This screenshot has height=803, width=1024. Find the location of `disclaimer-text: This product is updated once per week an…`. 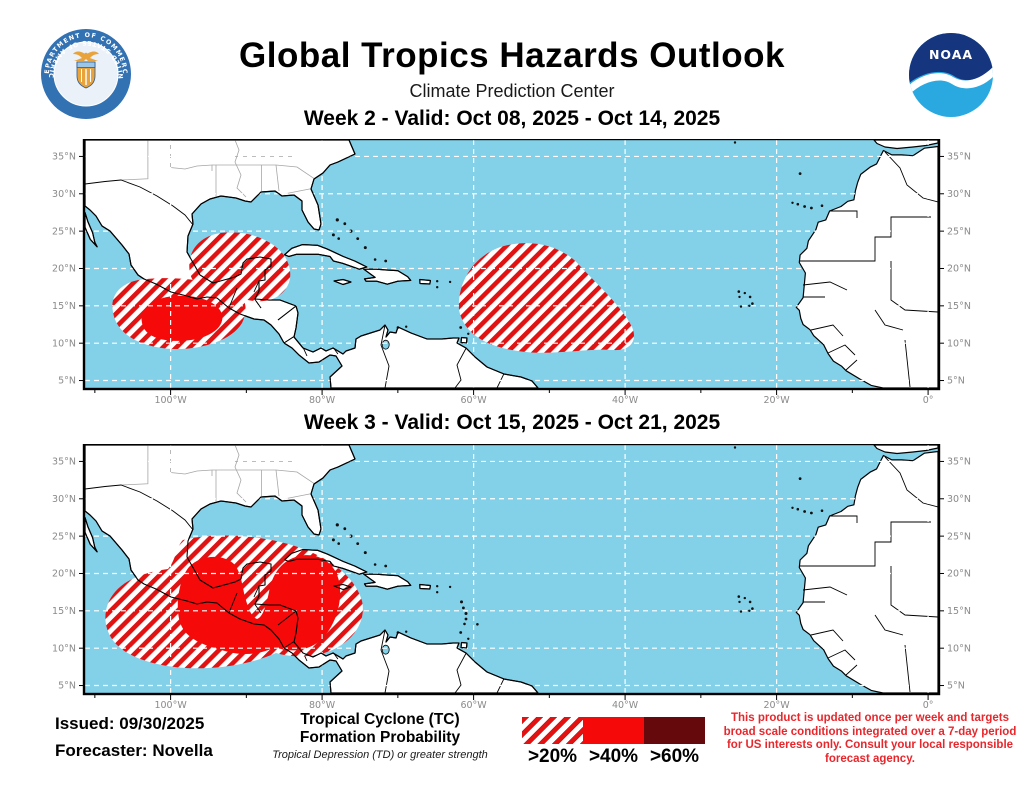

disclaimer-text: This product is updated once per week an… is located at coordinates (870, 738).